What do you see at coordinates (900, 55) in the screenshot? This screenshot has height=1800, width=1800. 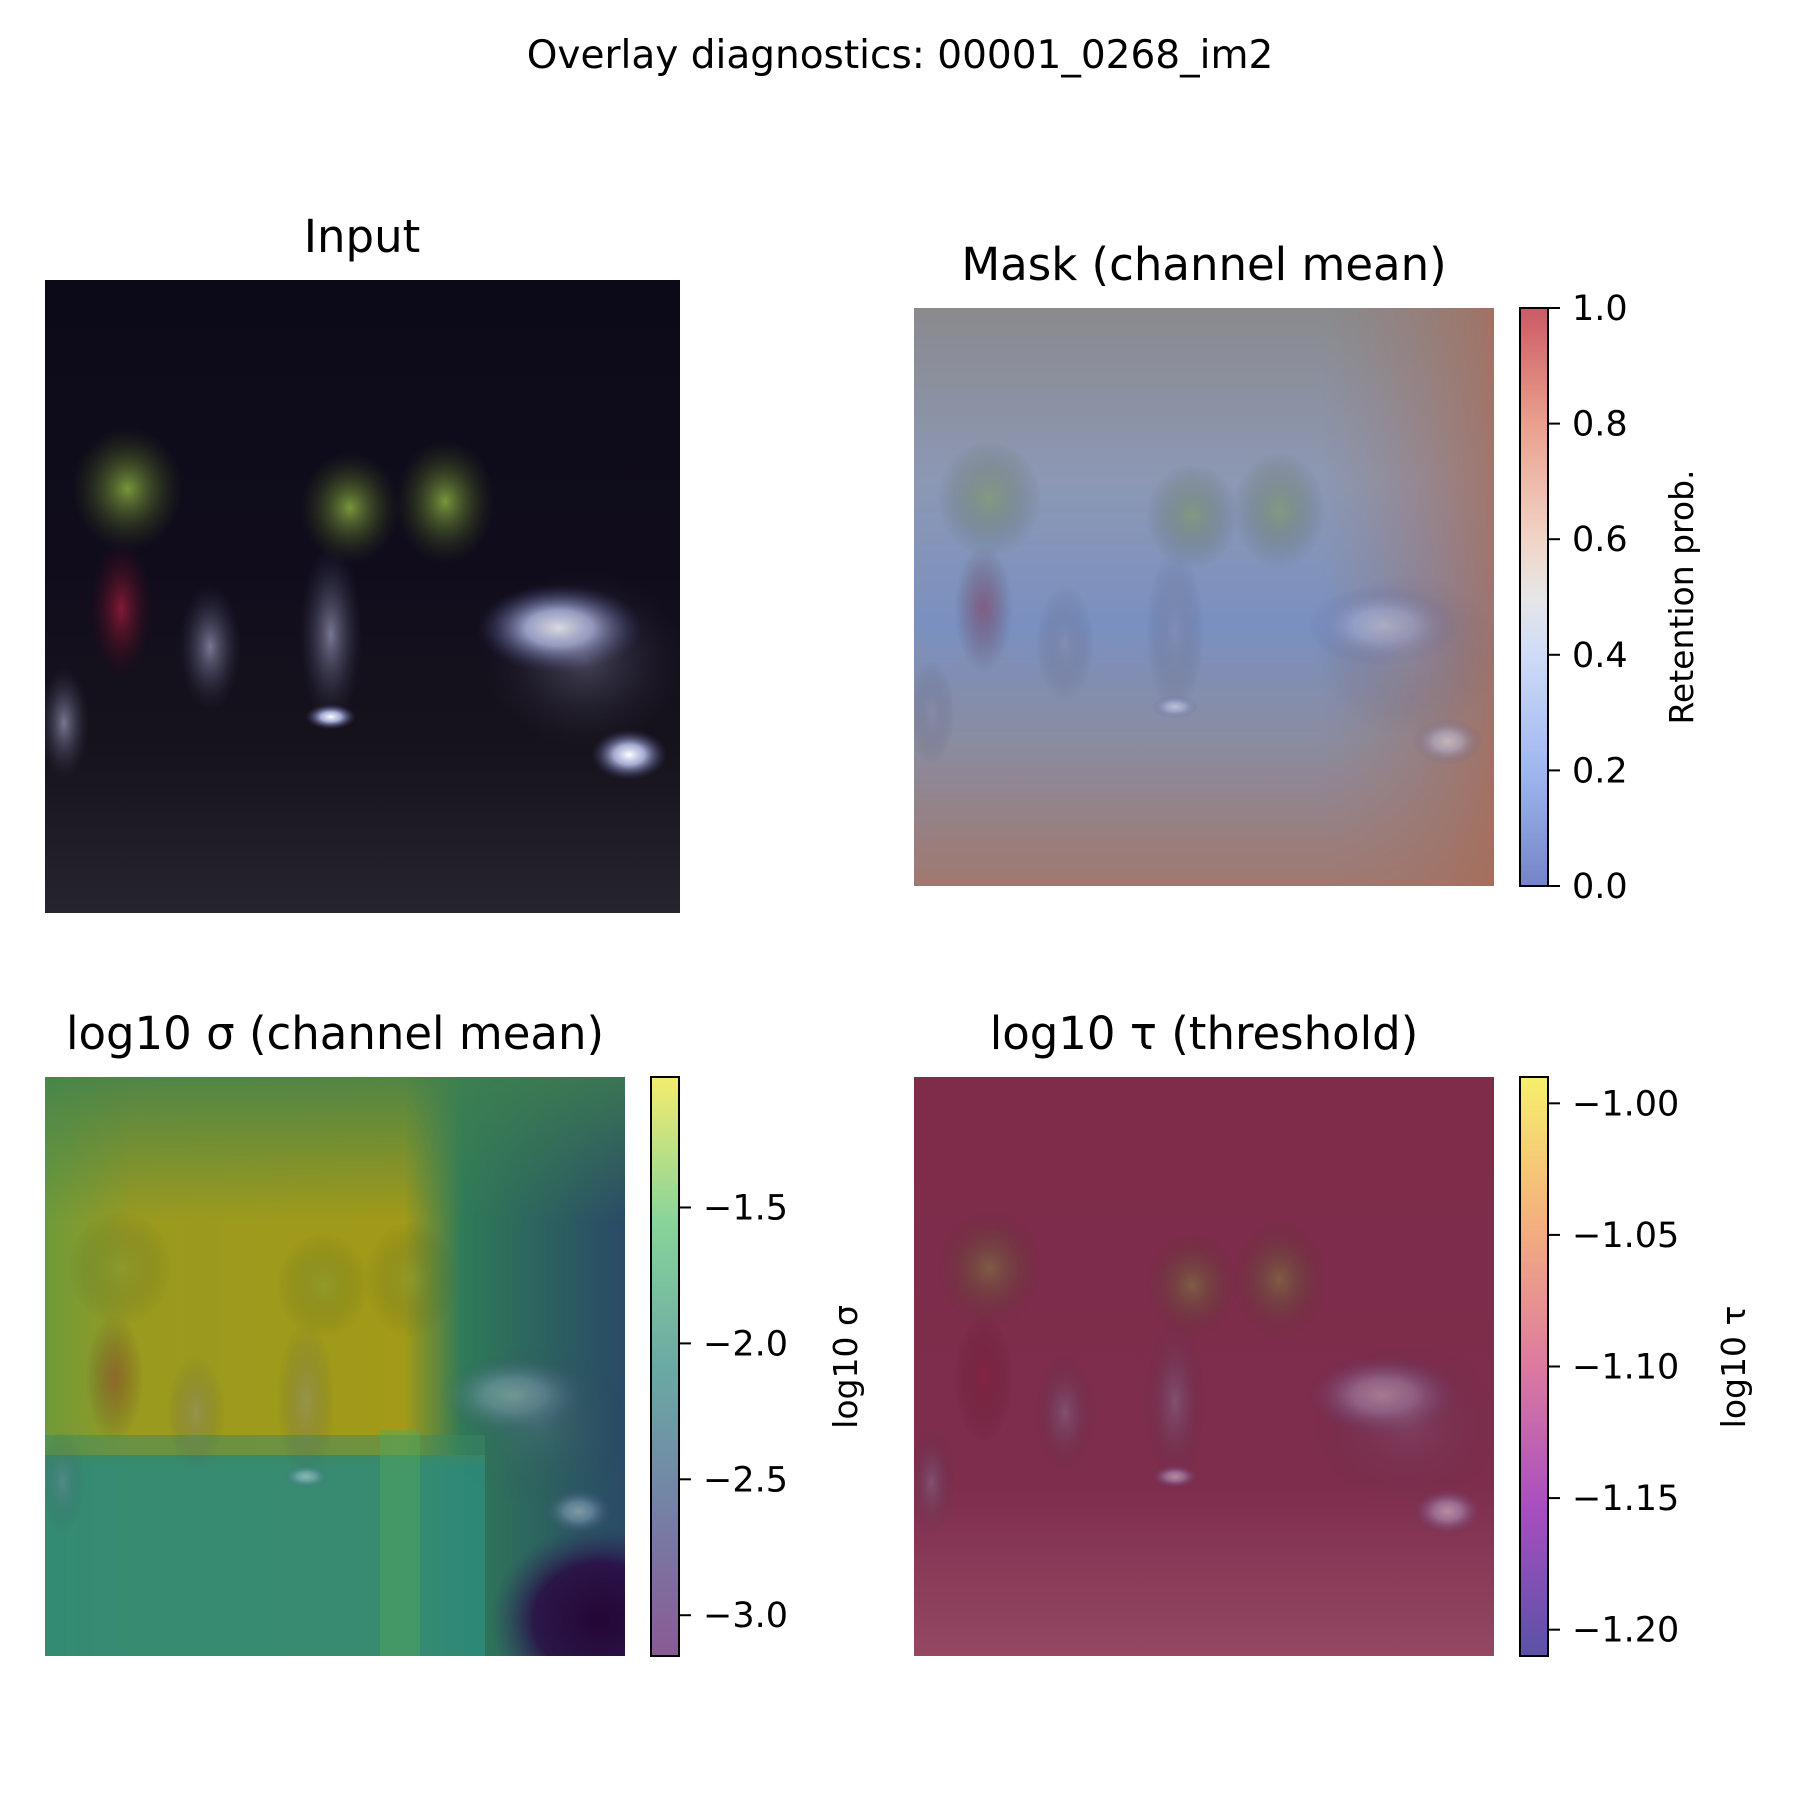 I see `figure-suptitle: Overlay diagnostics: 00001_0268_im2` at bounding box center [900, 55].